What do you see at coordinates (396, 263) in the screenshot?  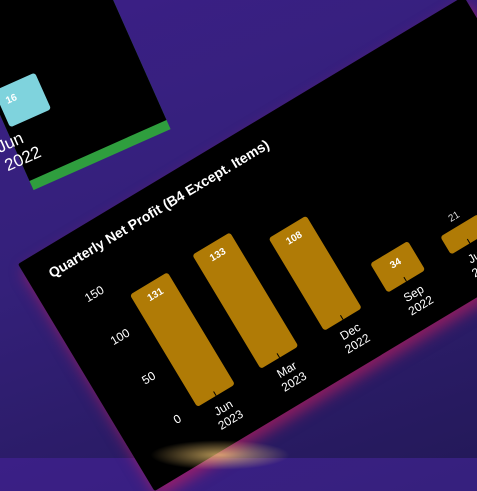 I see `bar-value-label: 34` at bounding box center [396, 263].